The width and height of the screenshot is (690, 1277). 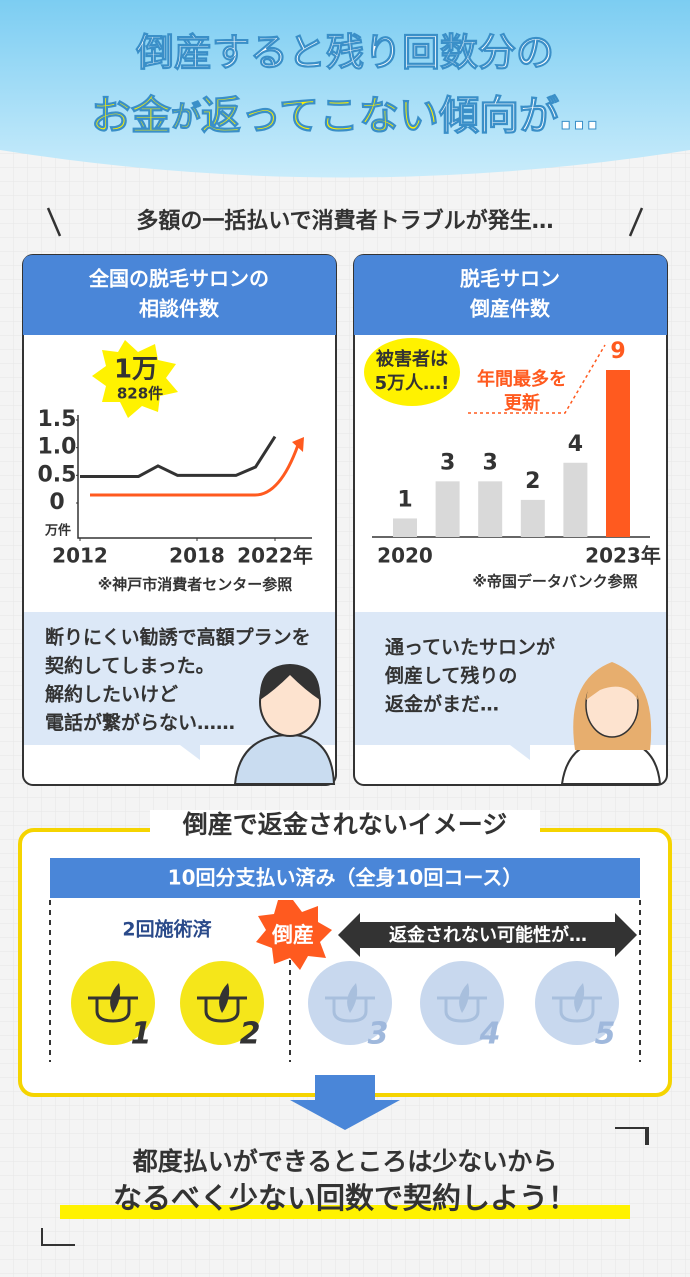 I want to click on session-icon: 3, so click(x=350, y=1006).